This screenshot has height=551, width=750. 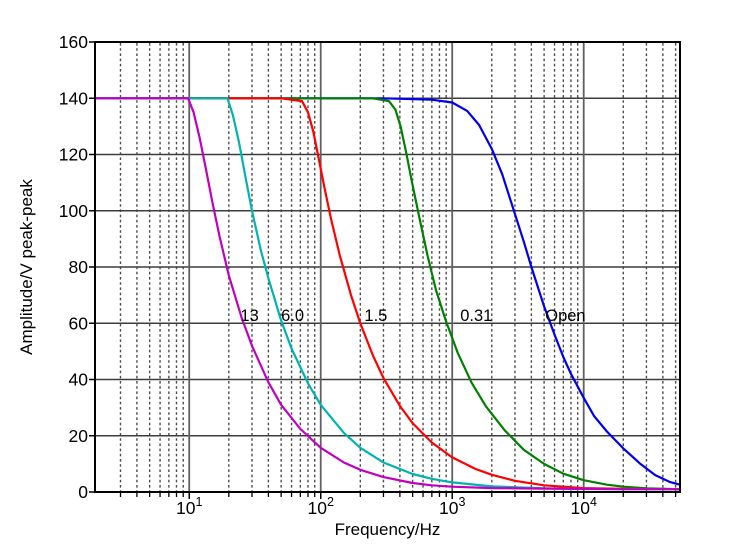 What do you see at coordinates (73, 42) in the screenshot?
I see `y-tick-label: 160` at bounding box center [73, 42].